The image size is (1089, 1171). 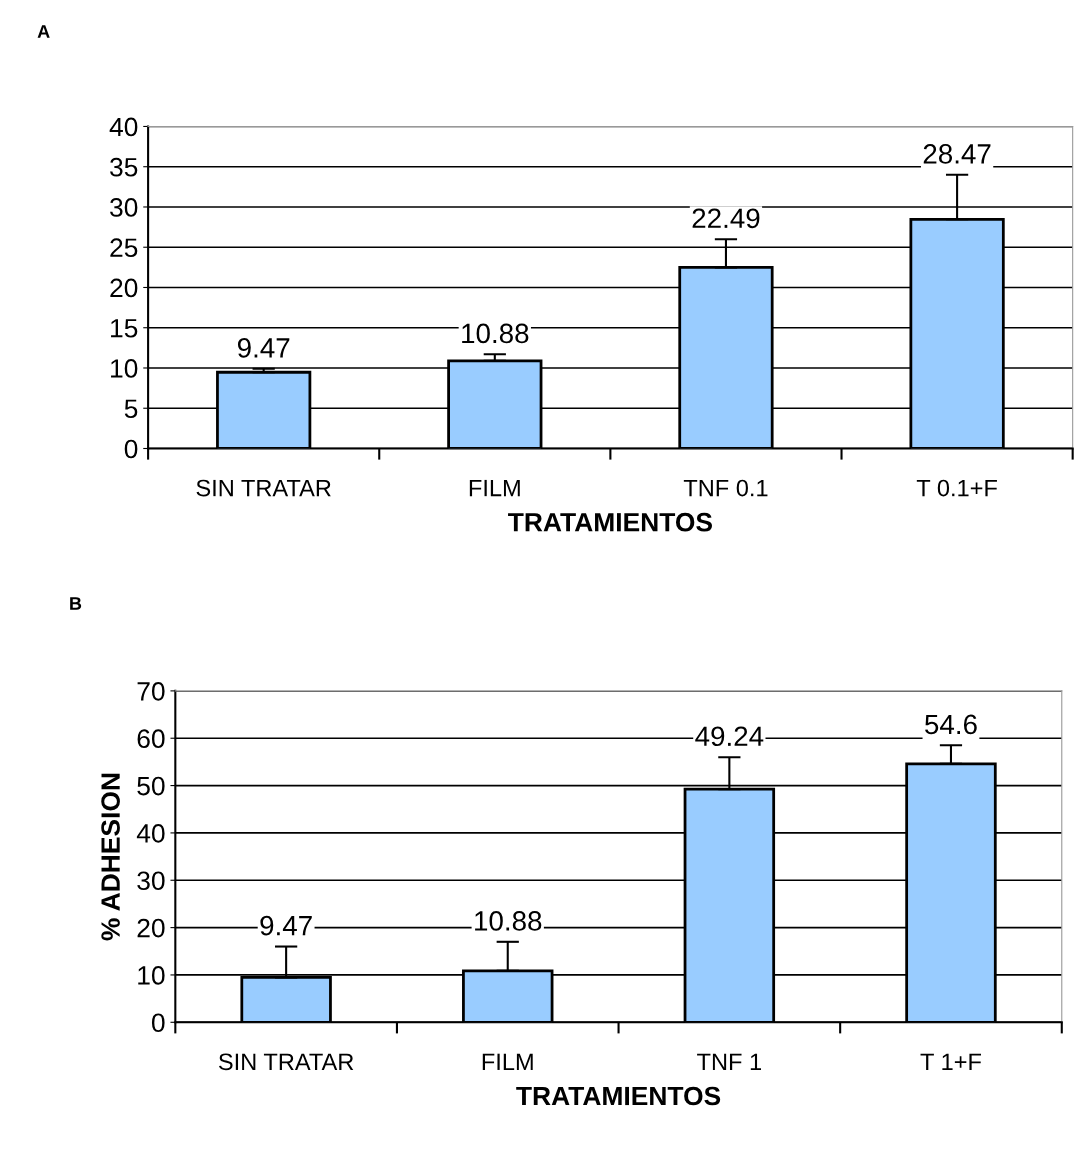 What do you see at coordinates (151, 786) in the screenshot?
I see `y-tick-label: 50` at bounding box center [151, 786].